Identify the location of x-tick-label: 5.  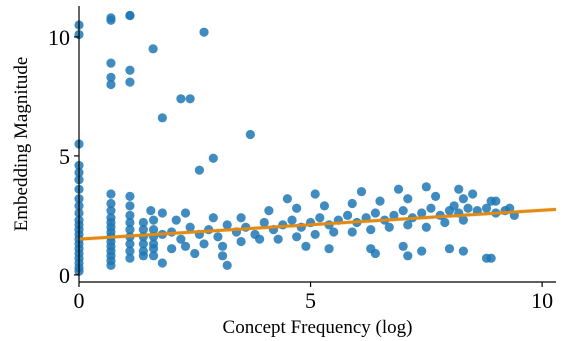
(310, 300).